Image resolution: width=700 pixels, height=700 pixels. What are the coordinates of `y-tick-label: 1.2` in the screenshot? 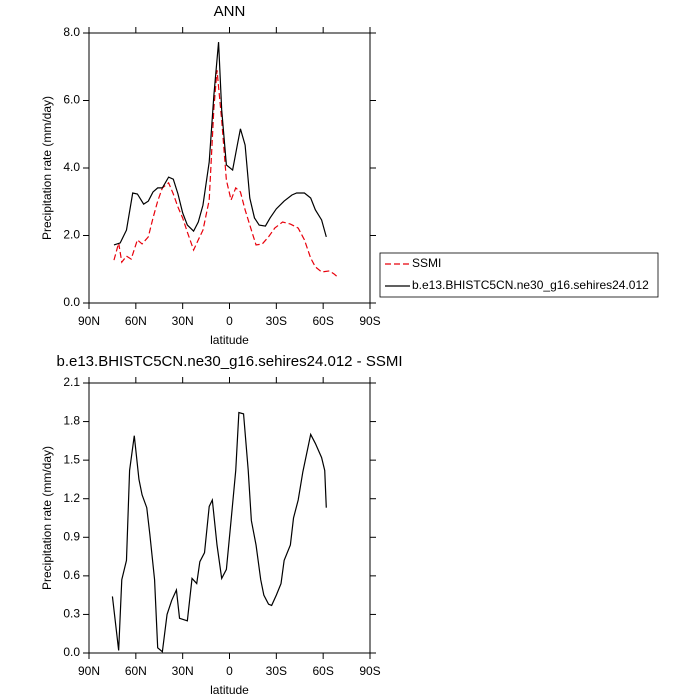 It's located at (71, 498).